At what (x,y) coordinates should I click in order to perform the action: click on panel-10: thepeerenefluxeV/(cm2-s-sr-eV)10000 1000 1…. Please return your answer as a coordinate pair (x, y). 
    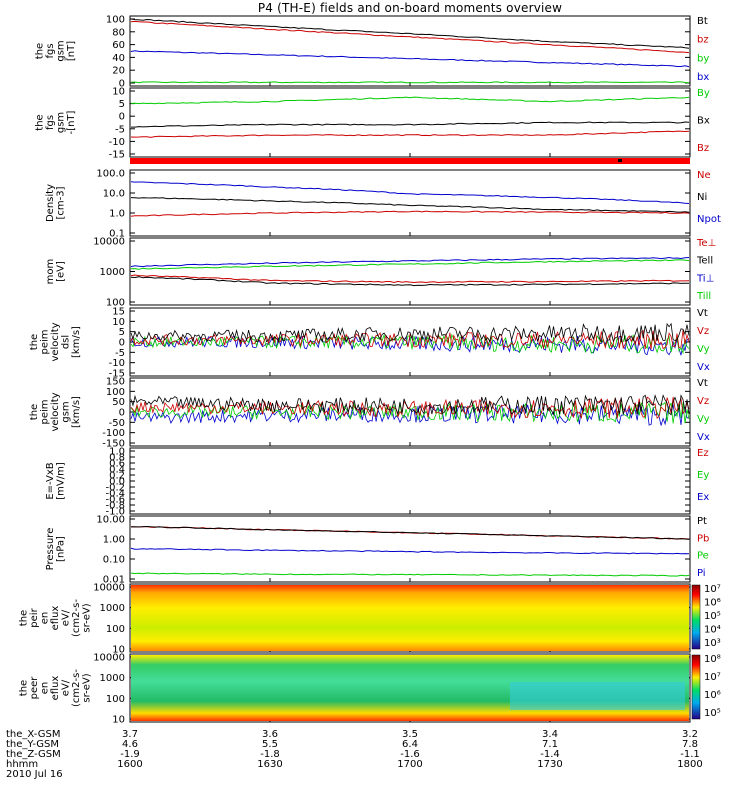
    Looking at the image, I should click on (370, 689).